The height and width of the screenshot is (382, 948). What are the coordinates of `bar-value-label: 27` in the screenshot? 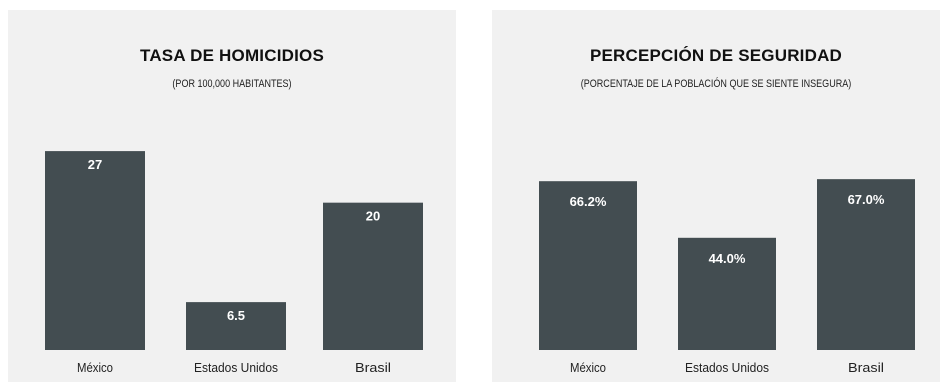 It's located at (95, 164).